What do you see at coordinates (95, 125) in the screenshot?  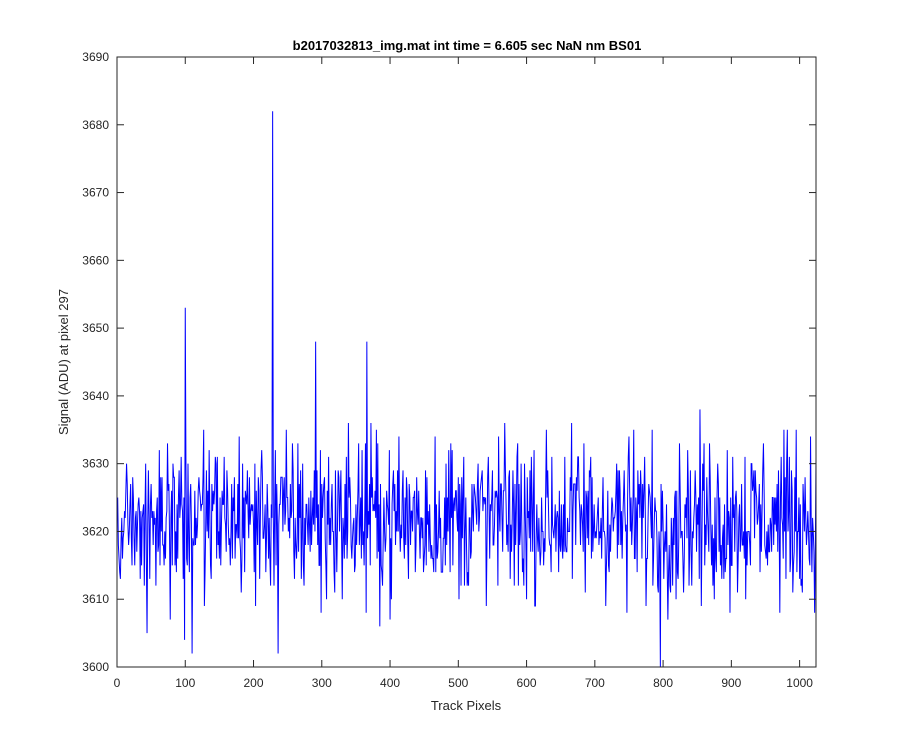 I see `y-tick-label: 3680` at bounding box center [95, 125].